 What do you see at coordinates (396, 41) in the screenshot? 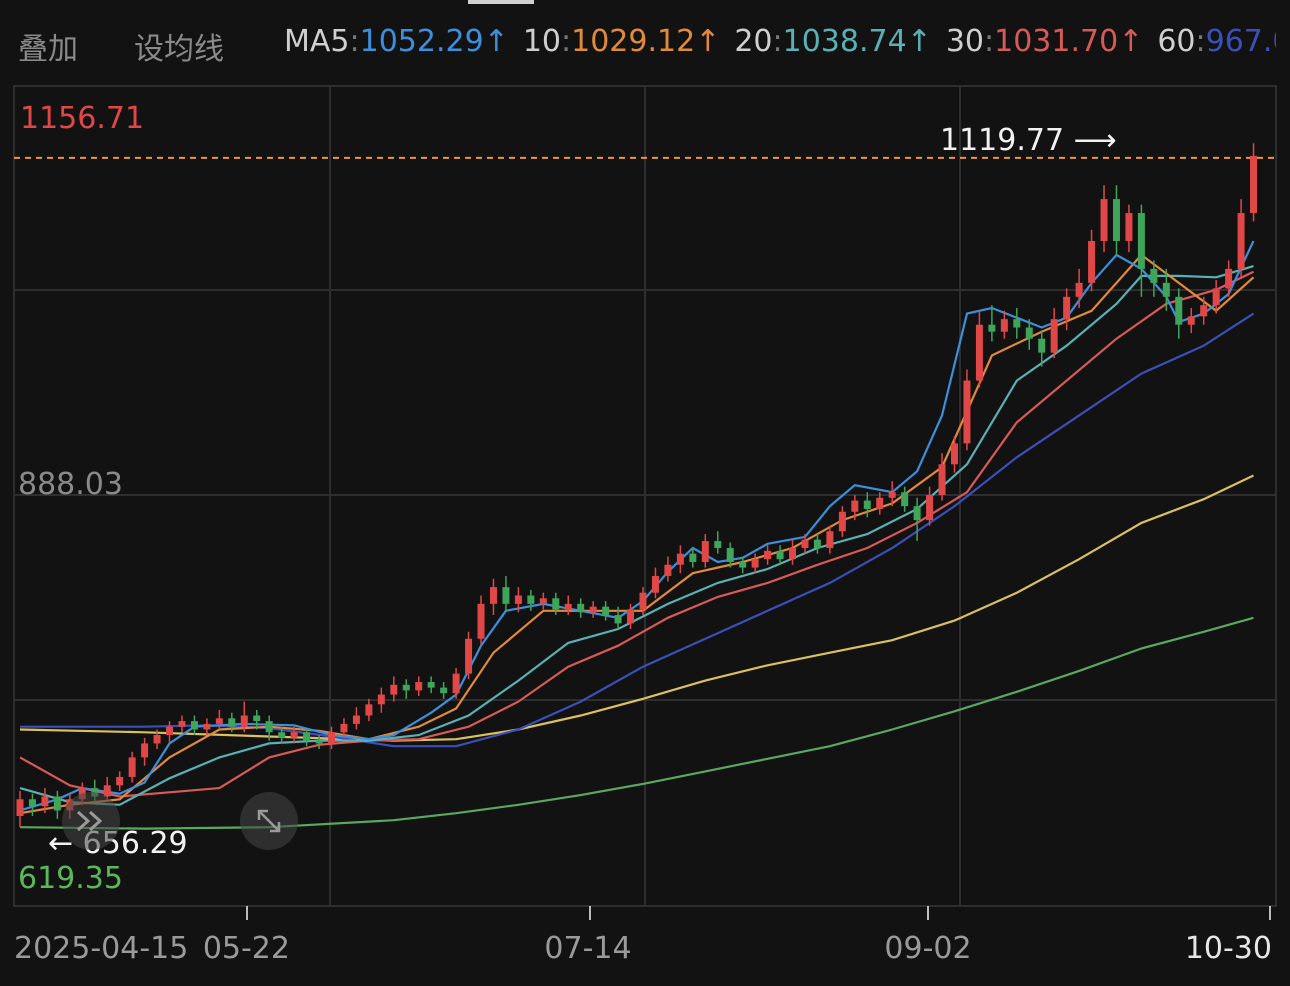
I see `ma-legend-item: MA5:1052.29↑` at bounding box center [396, 41].